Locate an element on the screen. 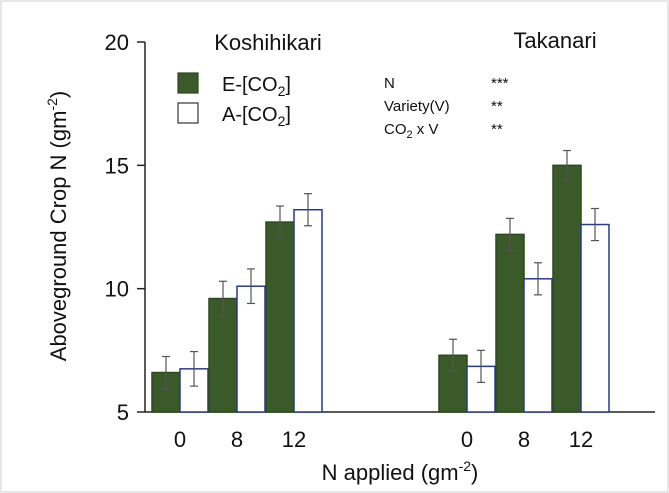  stat-label-text: x V is located at coordinates (426, 129).